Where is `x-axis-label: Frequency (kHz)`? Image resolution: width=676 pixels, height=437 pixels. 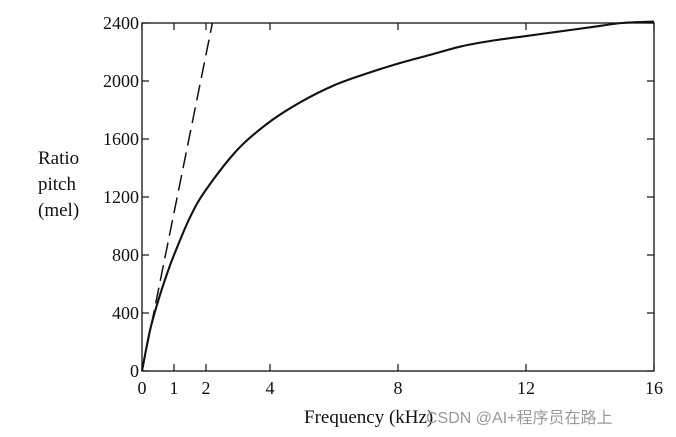
x-axis-label: Frequency (kHz) is located at coordinates (368, 417).